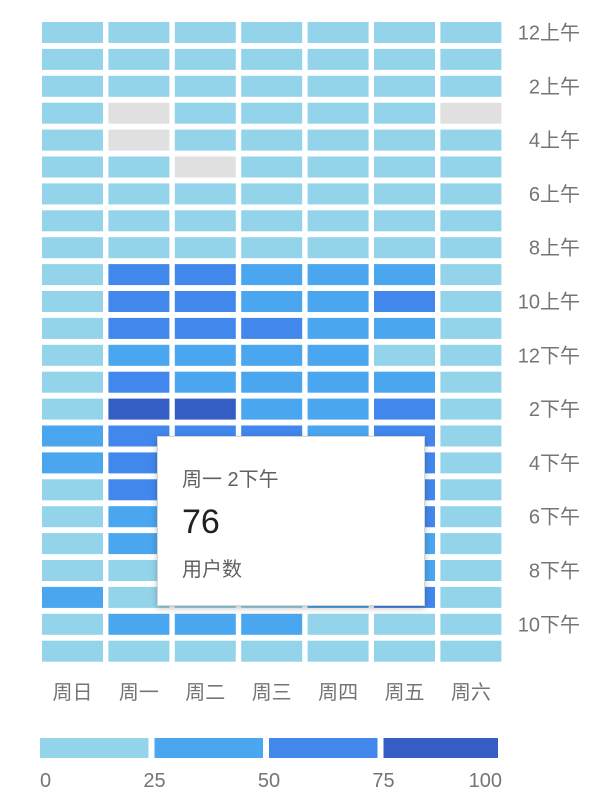 Image resolution: width=616 pixels, height=808 pixels. What do you see at coordinates (554, 86) in the screenshot?
I see `hour-label: 2上午` at bounding box center [554, 86].